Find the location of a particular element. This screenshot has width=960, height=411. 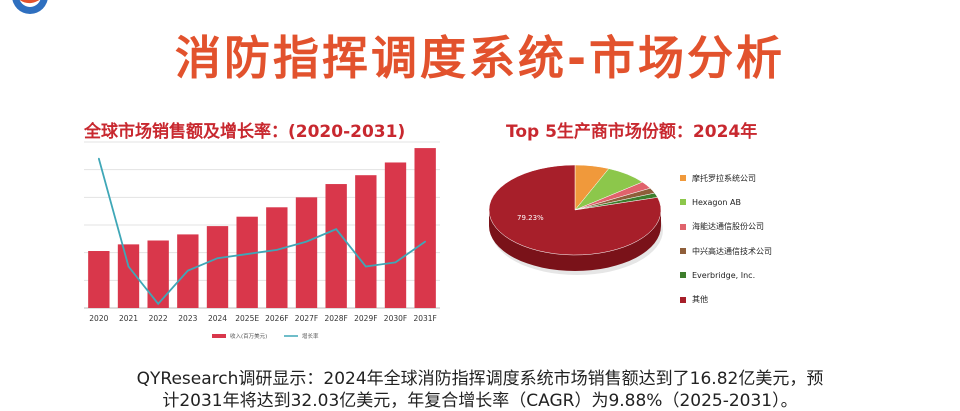

pie-legend-item: Everbridge, Inc. is located at coordinates (755, 275).